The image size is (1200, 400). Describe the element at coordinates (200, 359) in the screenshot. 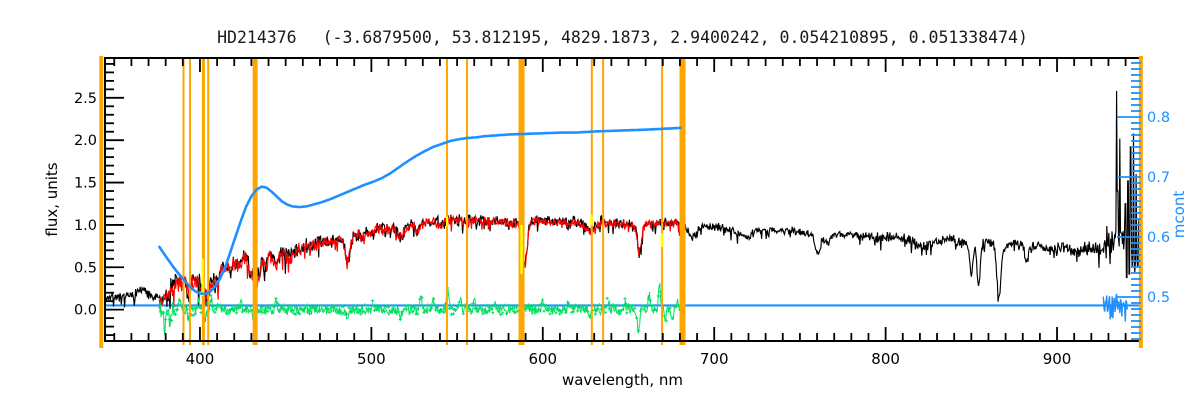

I see `x-tick-label: 400` at that location.